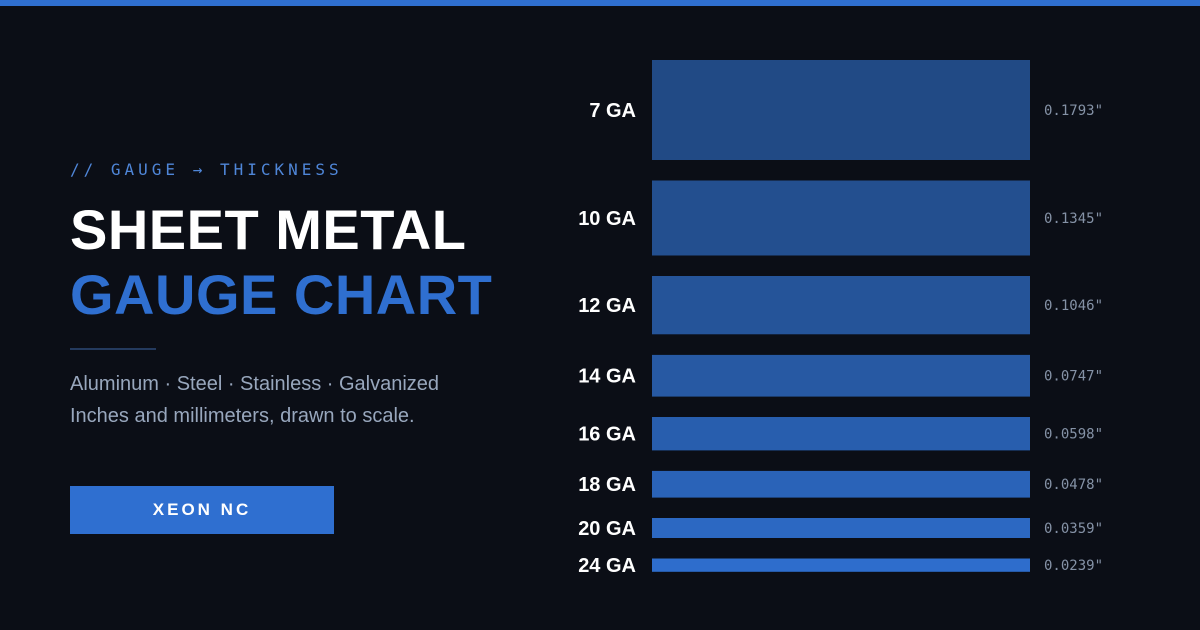 The image size is (1200, 630). Describe the element at coordinates (841, 305) in the screenshot. I see `gauge-bar-12-ga` at that location.